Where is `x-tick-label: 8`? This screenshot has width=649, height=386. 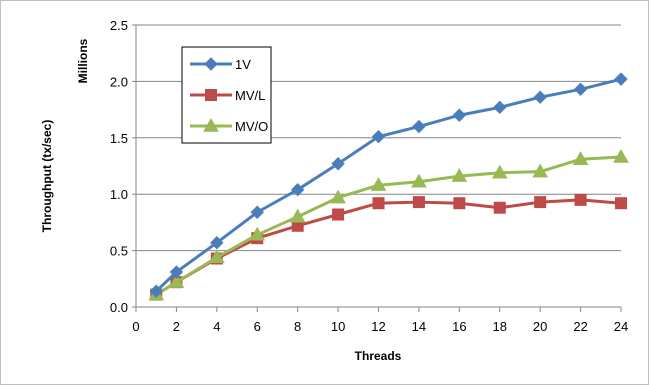
x-tick-label: 8 is located at coordinates (297, 326).